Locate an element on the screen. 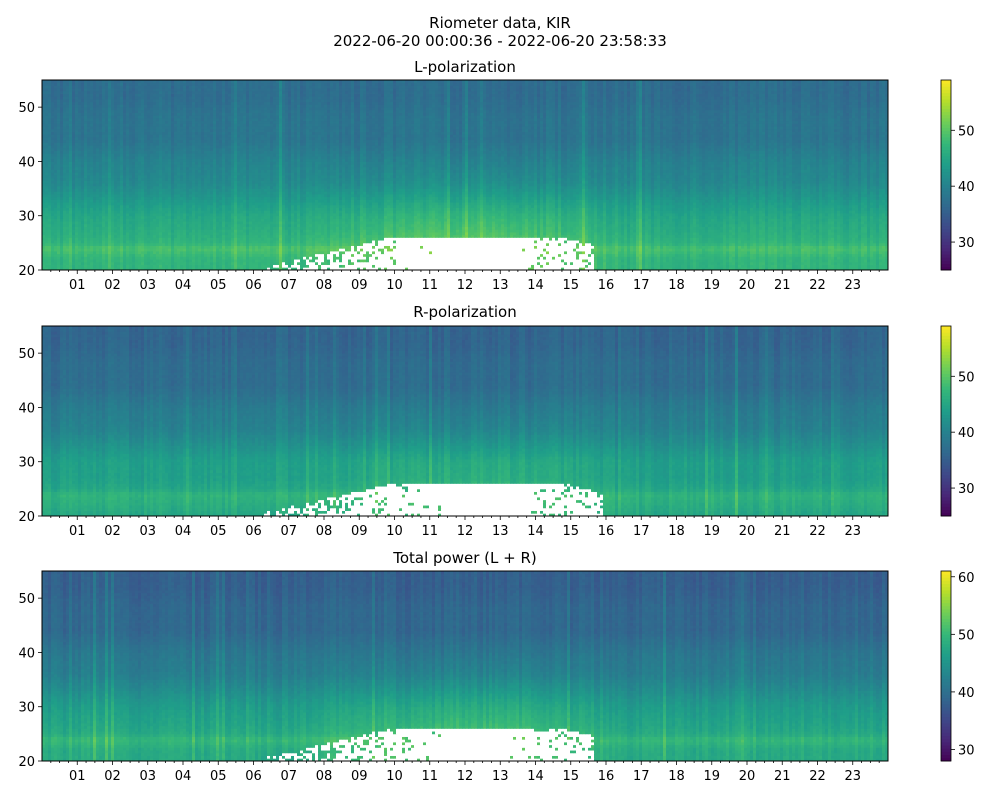  figure-title-line1: Riometer data, KIR is located at coordinates (500, 23).